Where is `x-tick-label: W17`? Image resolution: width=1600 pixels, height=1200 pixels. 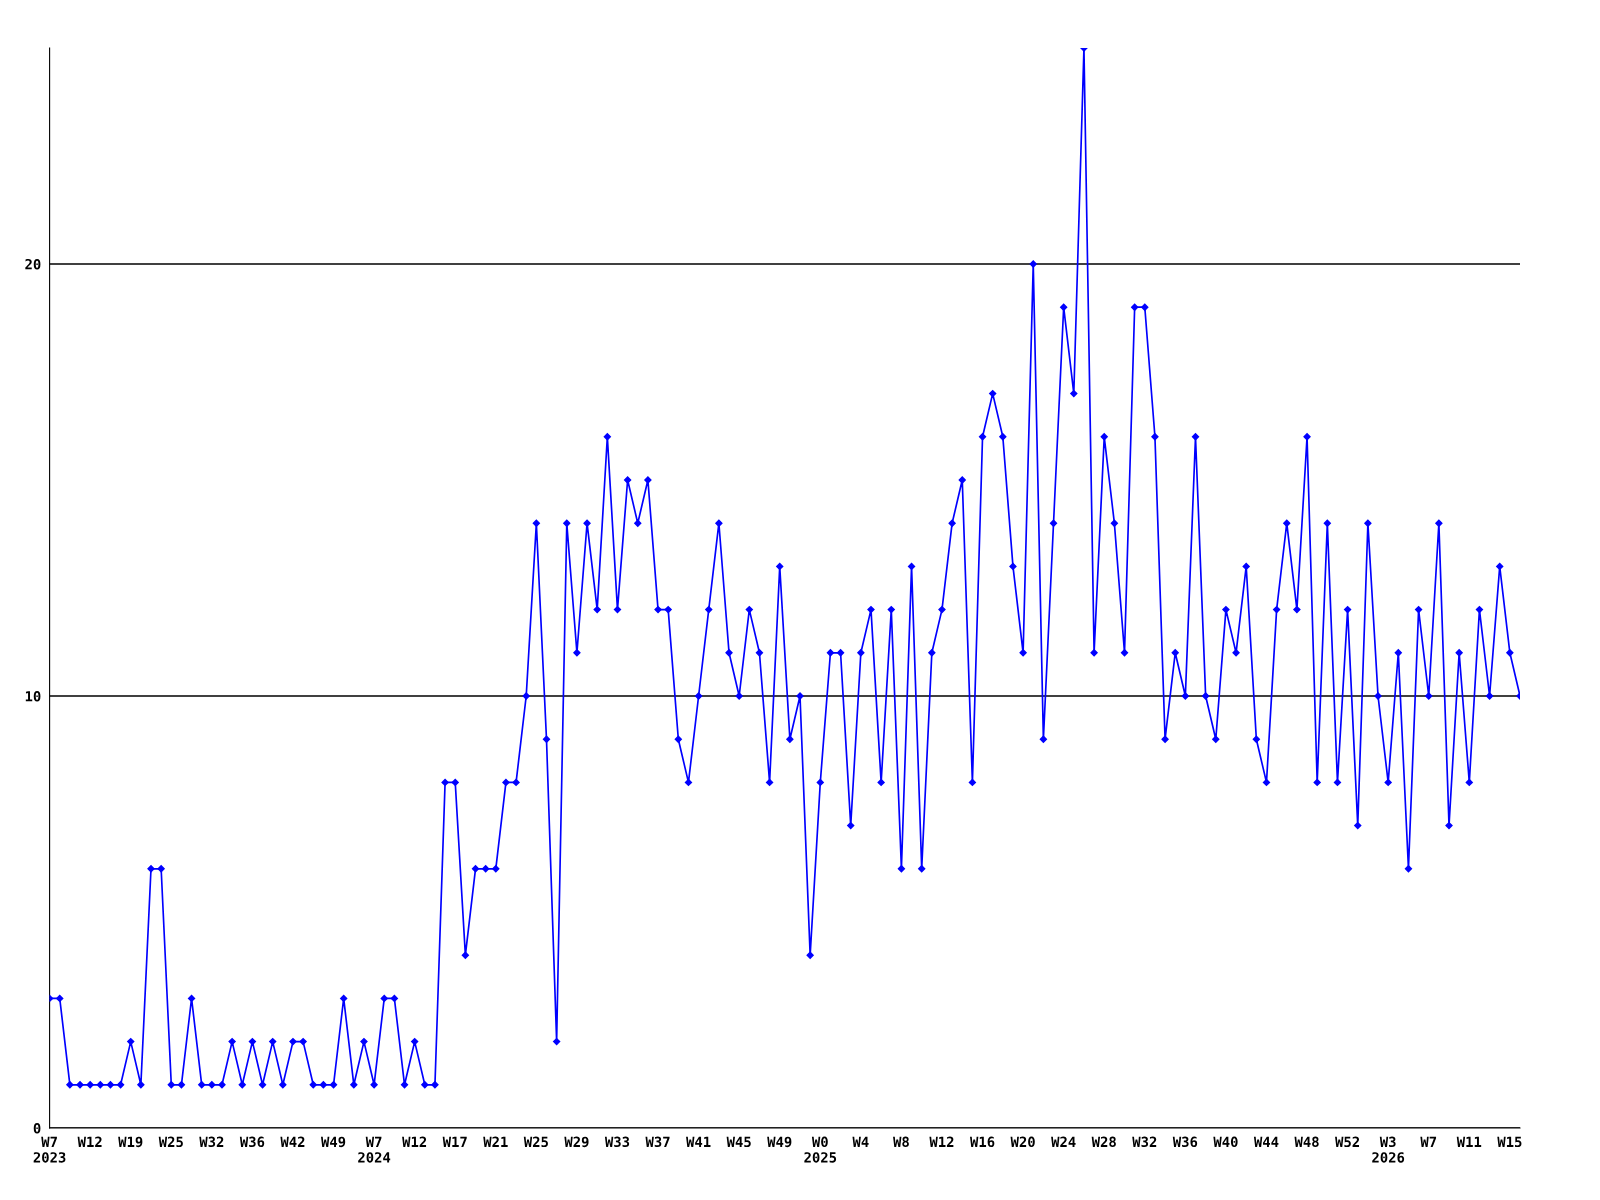 x-tick-label: W17 is located at coordinates (454, 1141).